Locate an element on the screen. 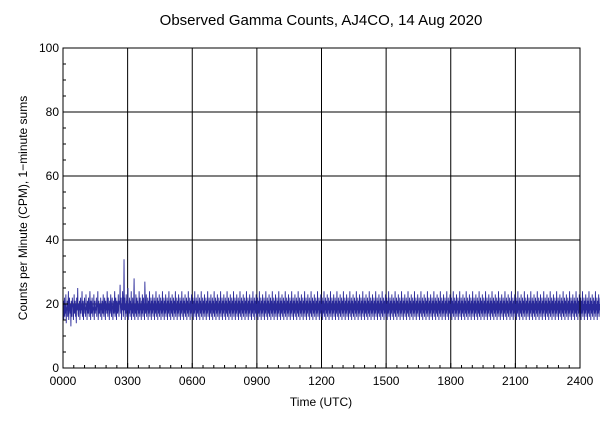 Image resolution: width=600 pixels, height=428 pixels. y-tick-label: 100 is located at coordinates (49, 48).